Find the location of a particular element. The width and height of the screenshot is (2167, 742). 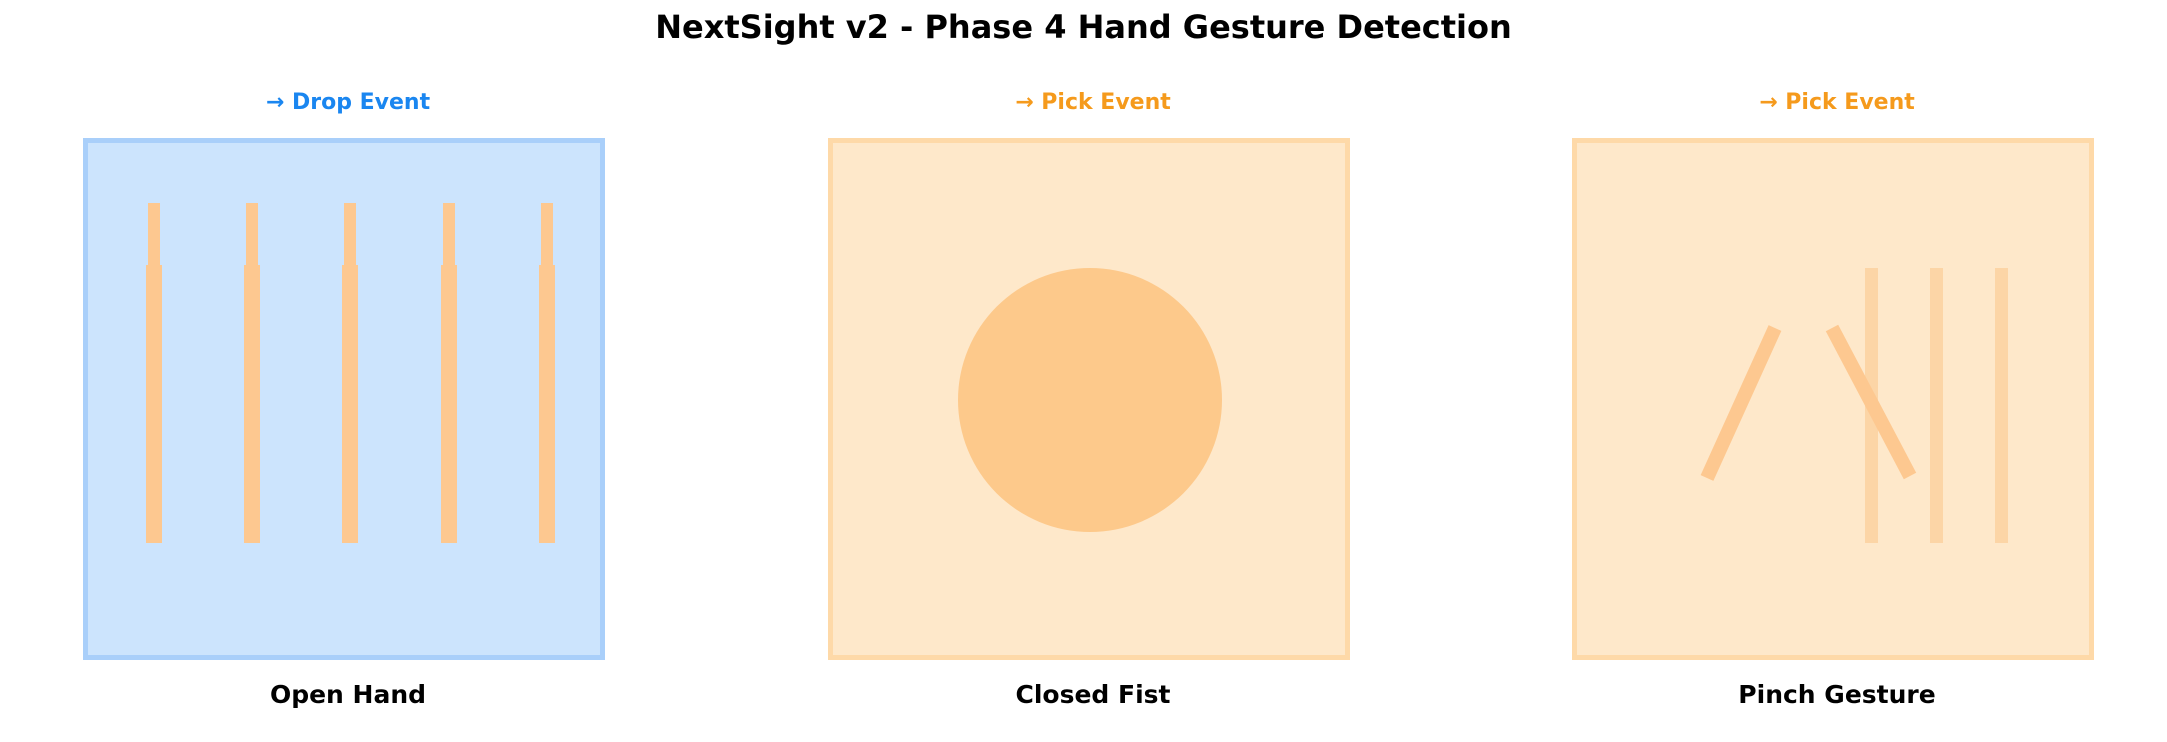

open-hand-icon is located at coordinates (350, 373).